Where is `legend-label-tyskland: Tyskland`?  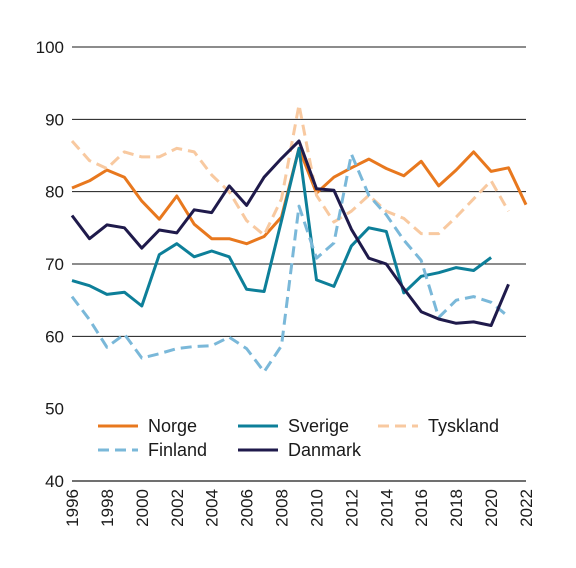 legend-label-tyskland: Tyskland is located at coordinates (463, 426).